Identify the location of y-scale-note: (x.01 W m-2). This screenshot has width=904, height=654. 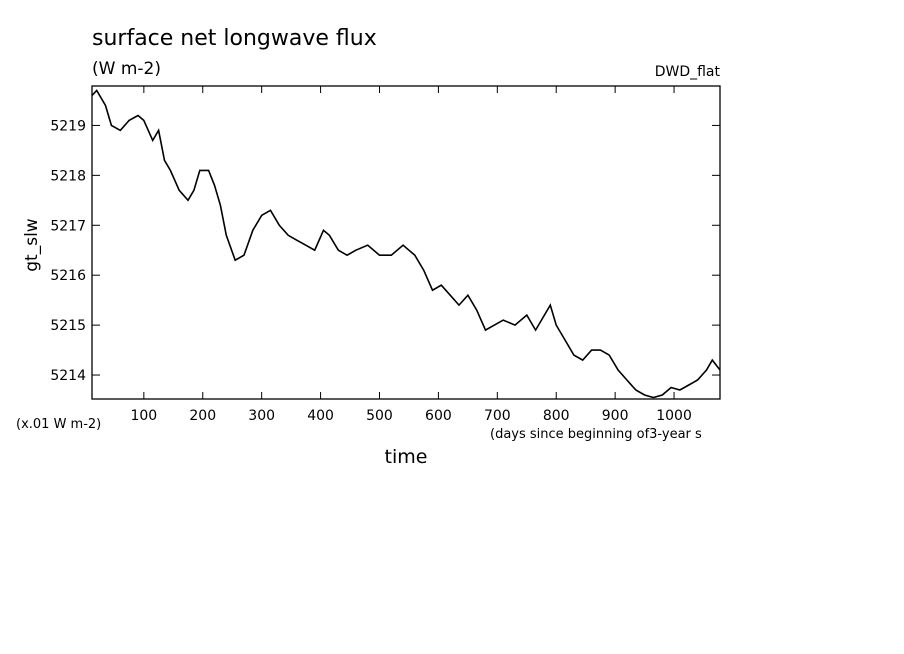
(58, 424).